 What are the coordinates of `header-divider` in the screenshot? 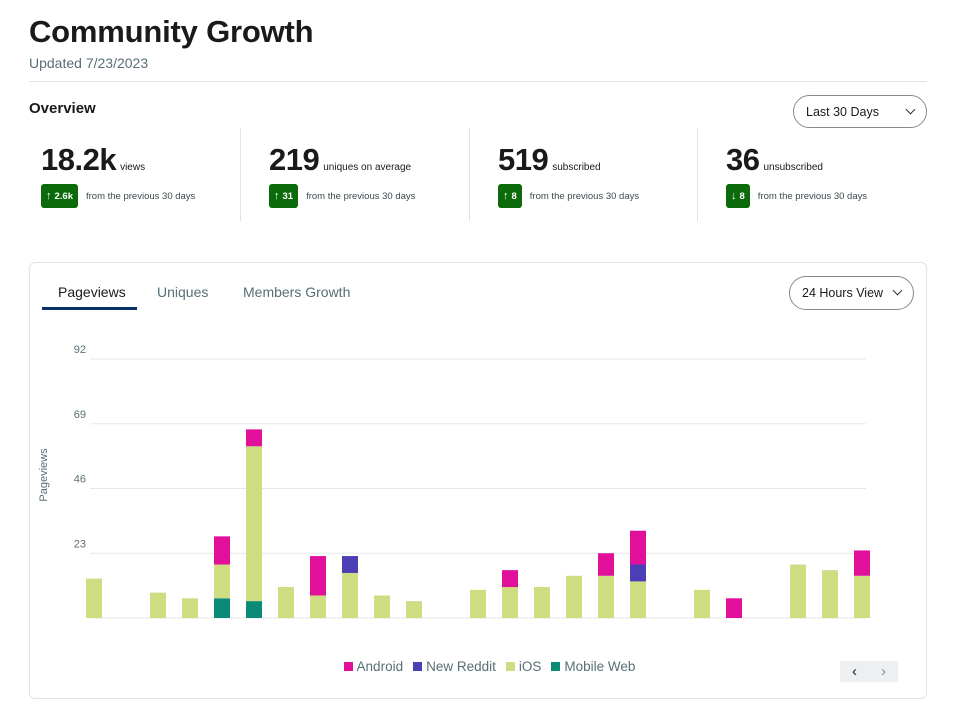 It's located at (478, 81).